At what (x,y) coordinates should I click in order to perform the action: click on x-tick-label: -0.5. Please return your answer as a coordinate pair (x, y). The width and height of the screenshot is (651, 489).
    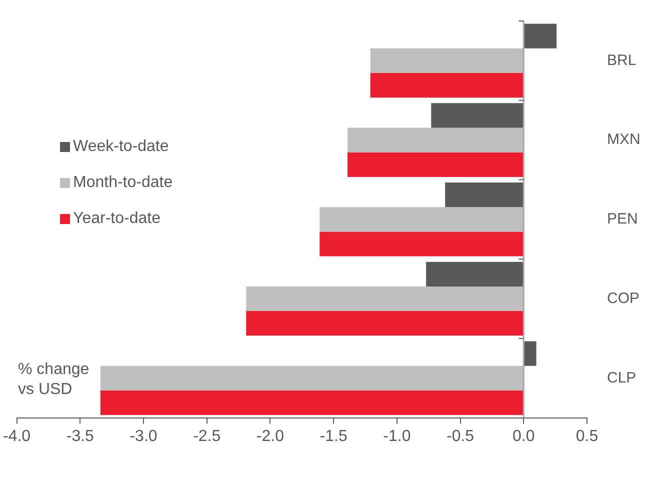
    Looking at the image, I should click on (460, 436).